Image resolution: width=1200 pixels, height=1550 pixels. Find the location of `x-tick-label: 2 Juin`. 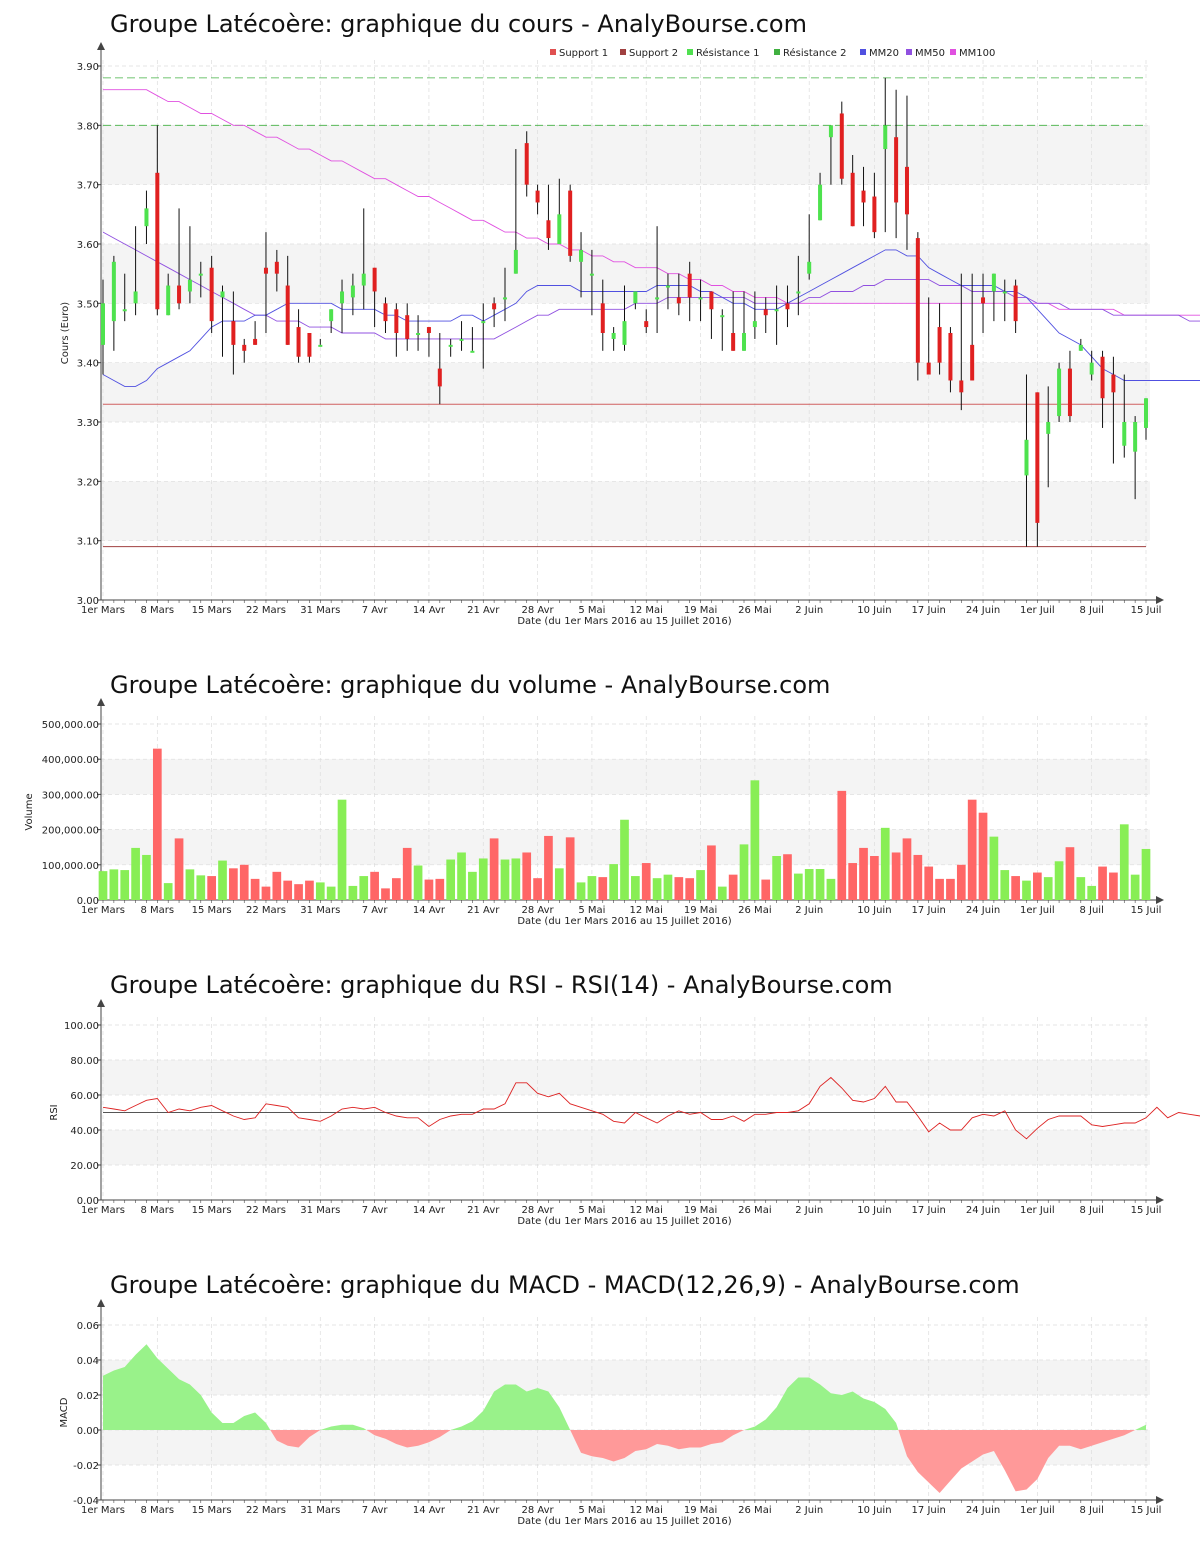

x-tick-label: 2 Juin is located at coordinates (809, 1510).